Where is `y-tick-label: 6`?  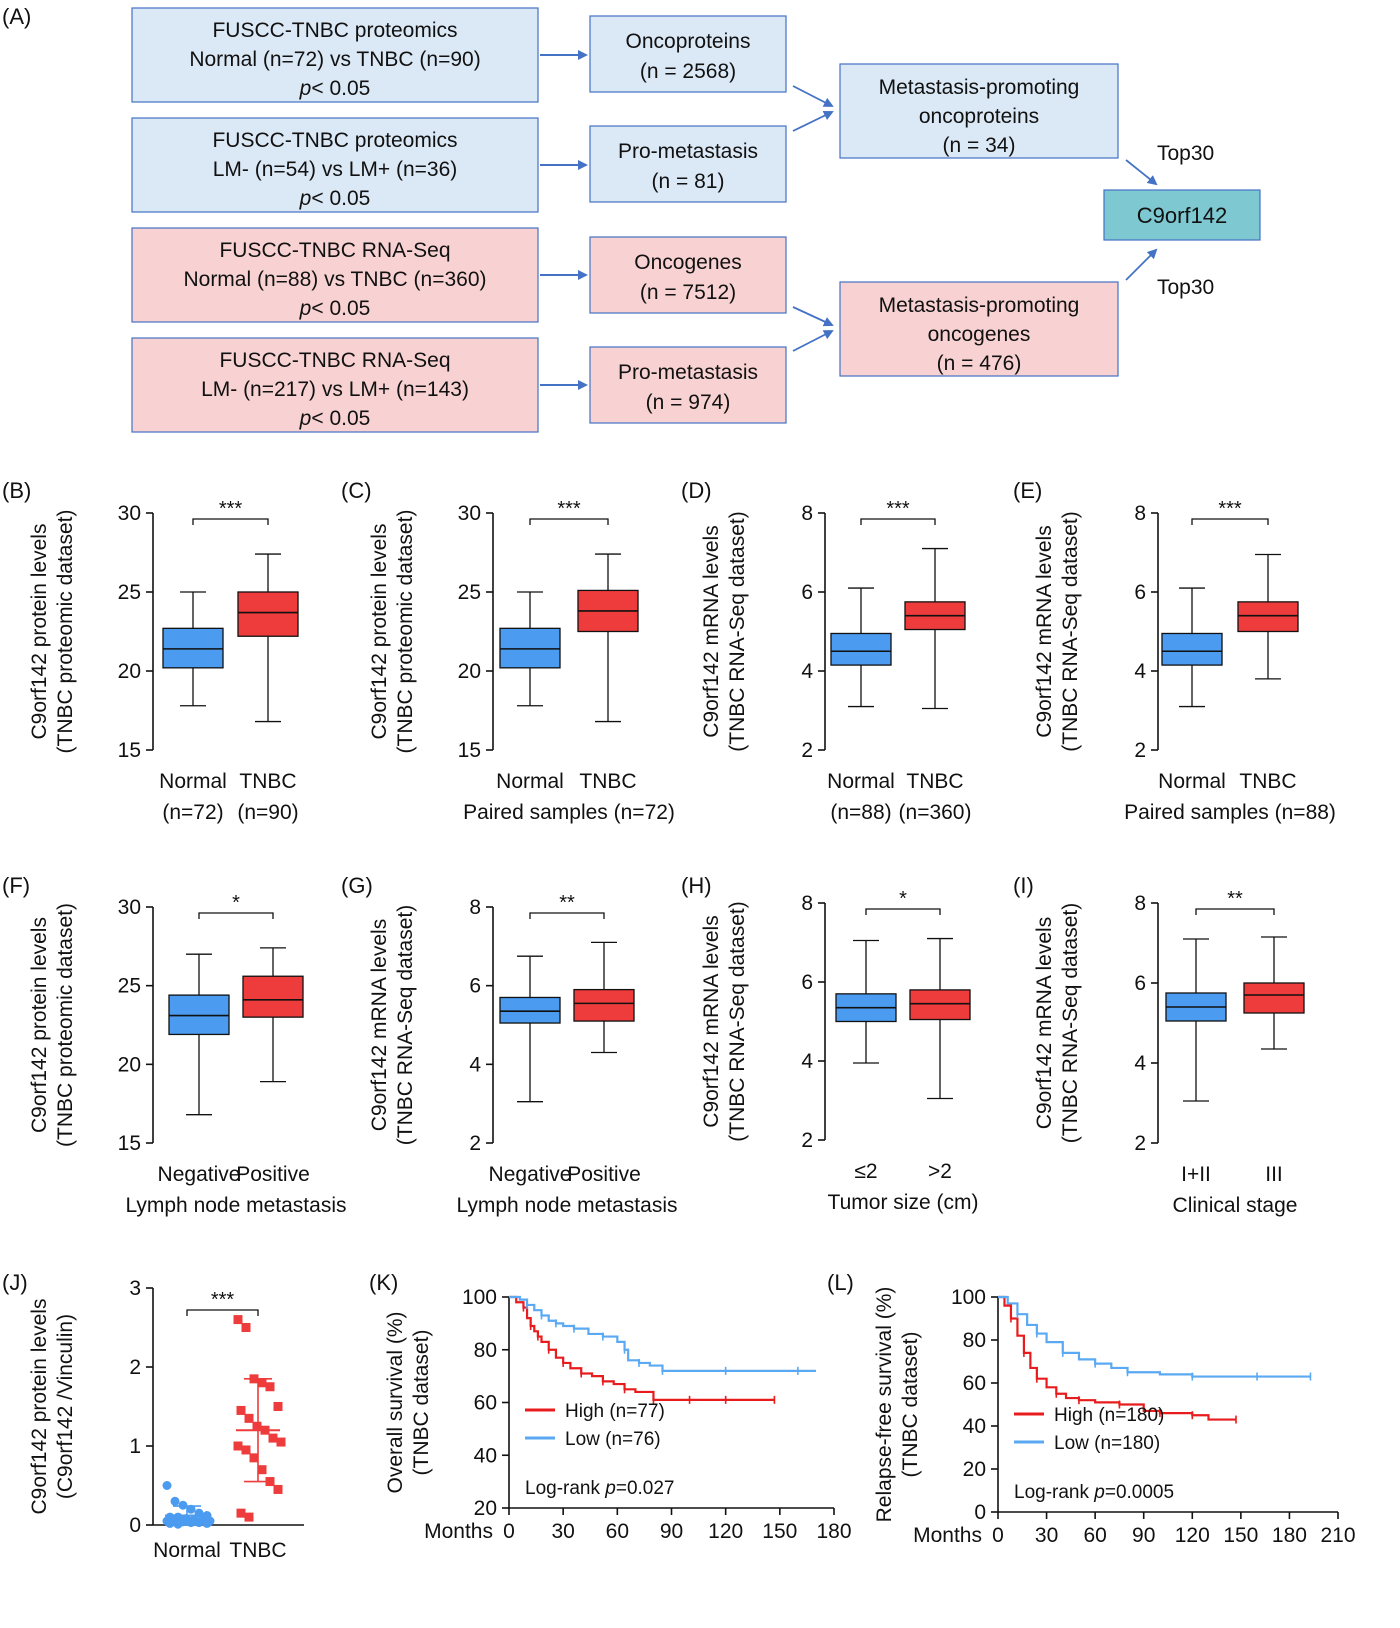
y-tick-label: 6 is located at coordinates (1140, 983).